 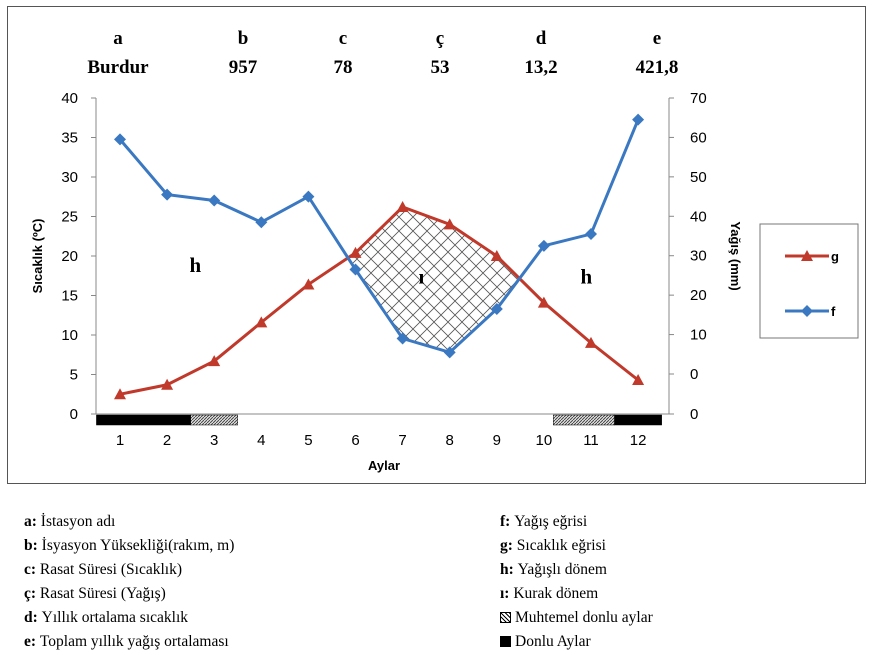 I want to click on solid-square-icon, so click(x=505, y=641).